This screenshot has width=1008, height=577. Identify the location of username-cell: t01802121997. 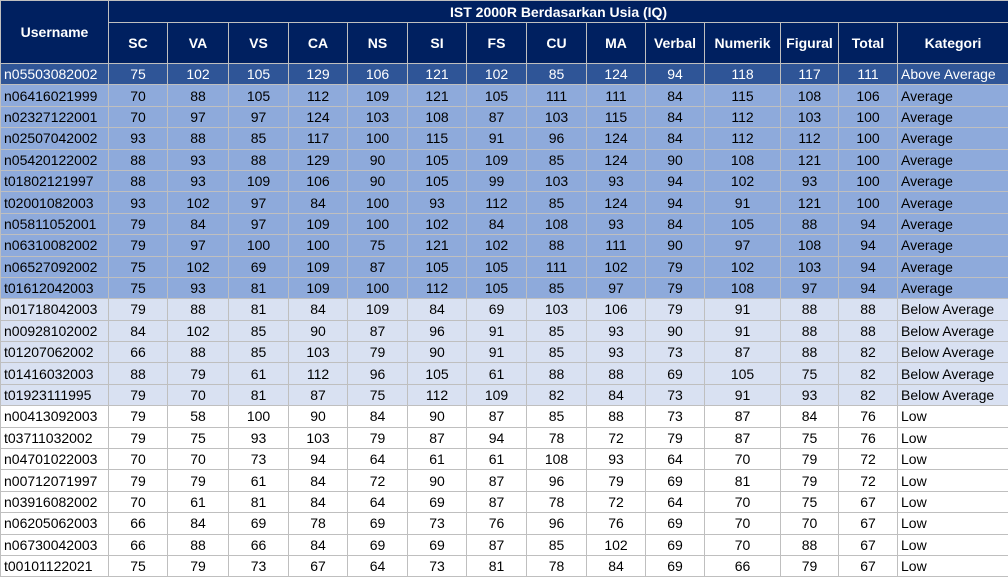
(54, 181).